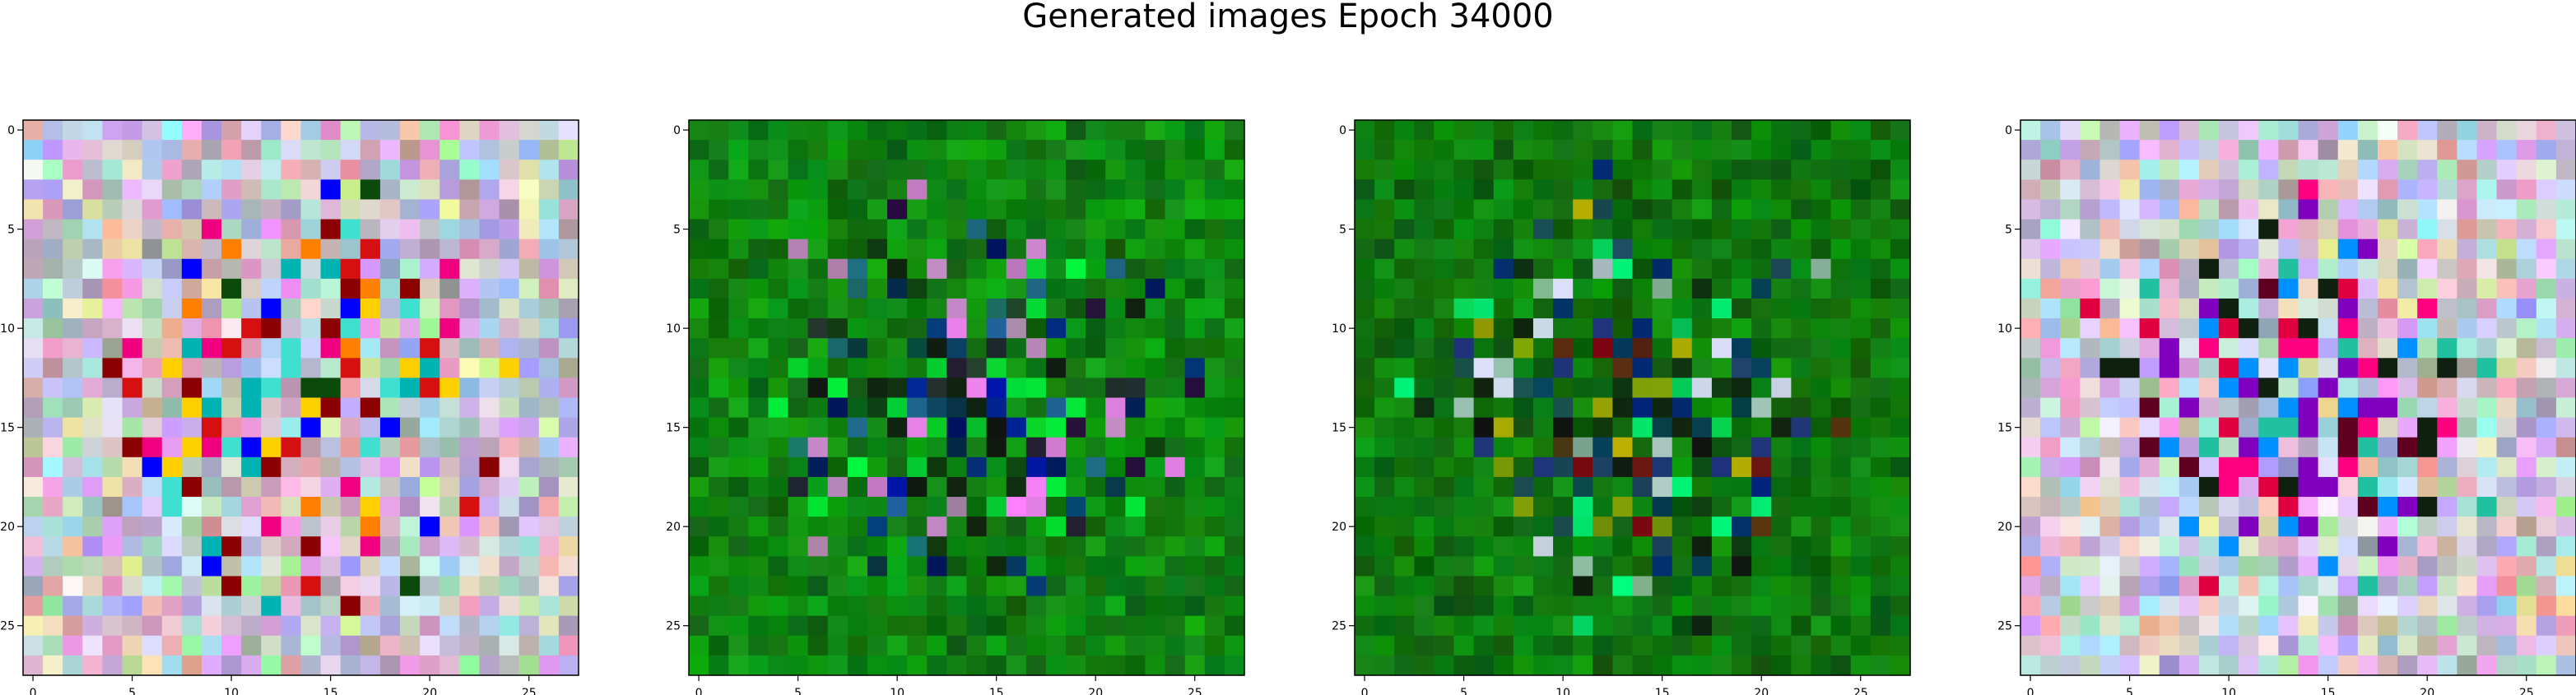 The image size is (2576, 695). Describe the element at coordinates (699, 691) in the screenshot. I see `x-tick-label: 0` at that location.